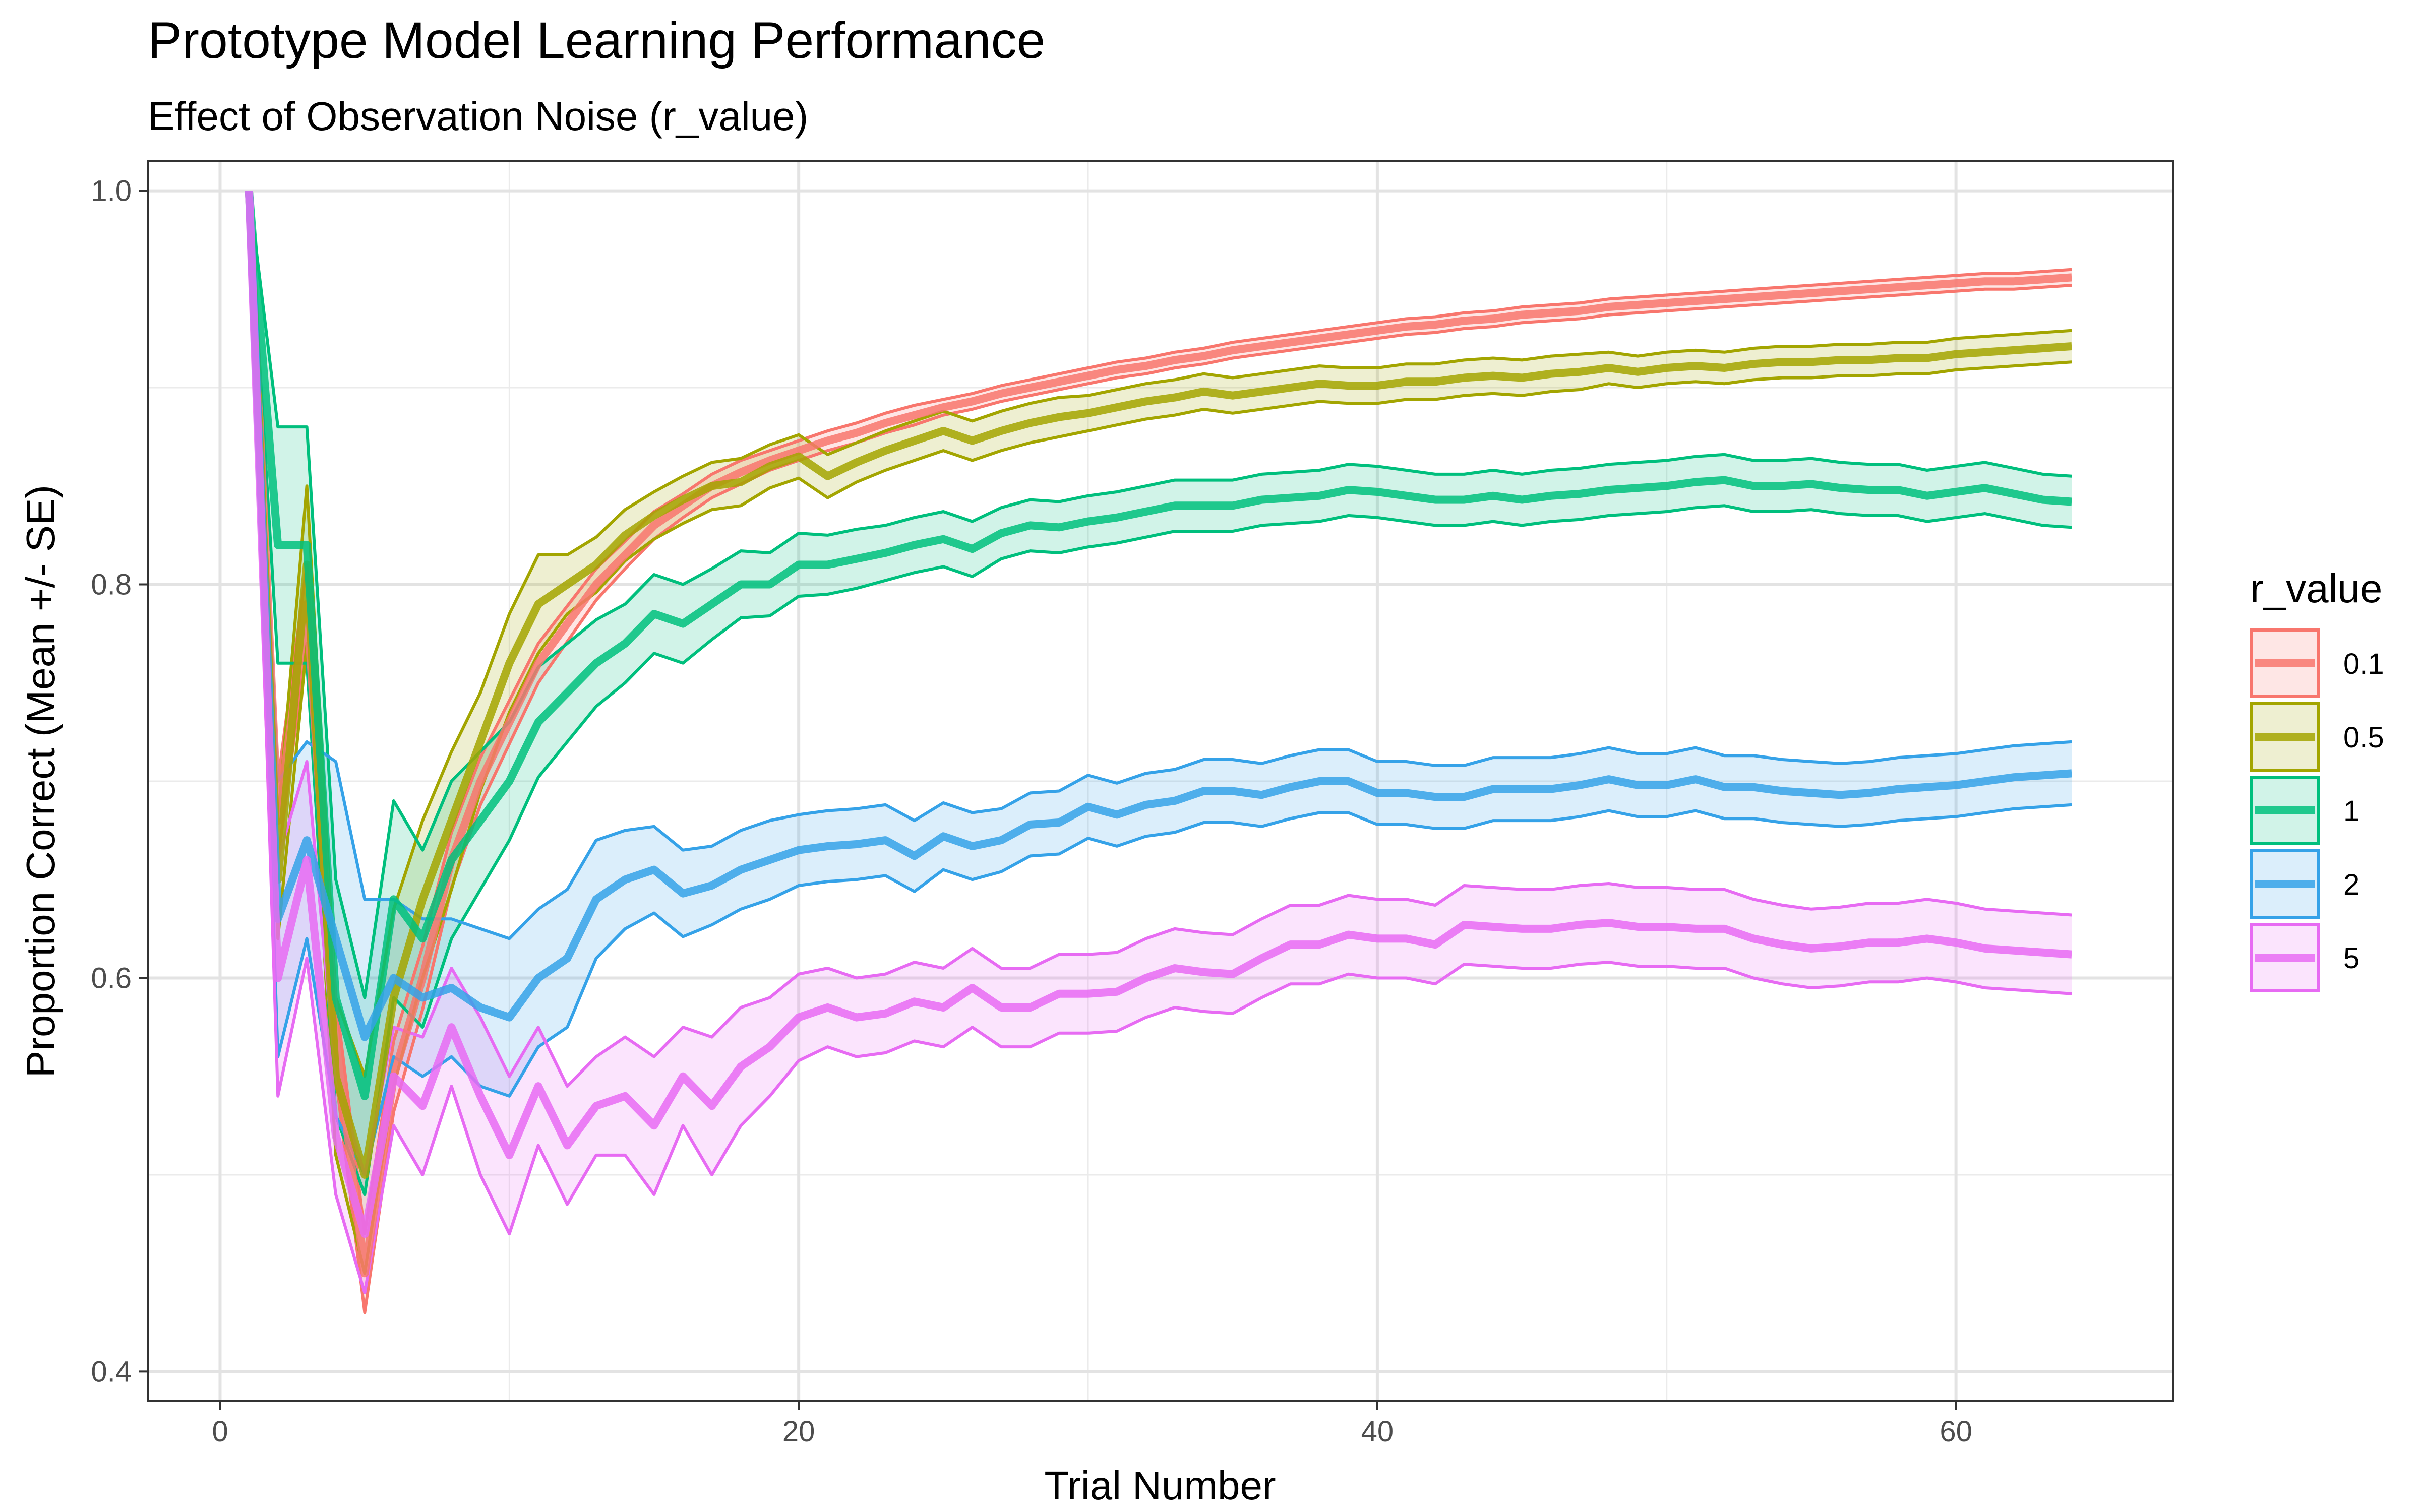 The width and height of the screenshot is (2420, 1512). Describe the element at coordinates (2305, 884) in the screenshot. I see `legend-item-2: 2` at that location.